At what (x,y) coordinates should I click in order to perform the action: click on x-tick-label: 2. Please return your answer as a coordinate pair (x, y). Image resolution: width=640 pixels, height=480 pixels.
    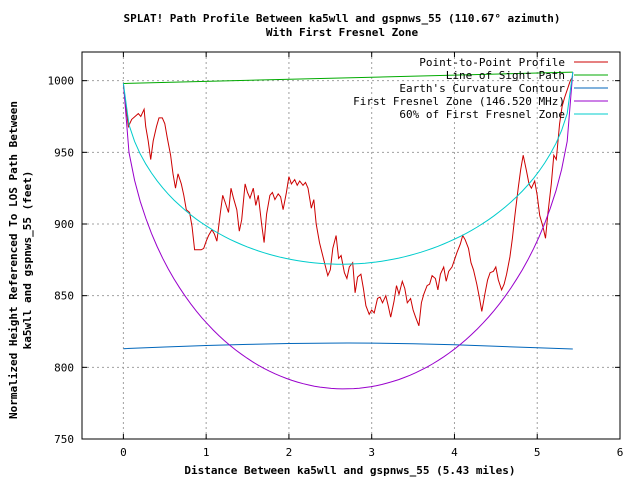
    Looking at the image, I should click on (289, 452).